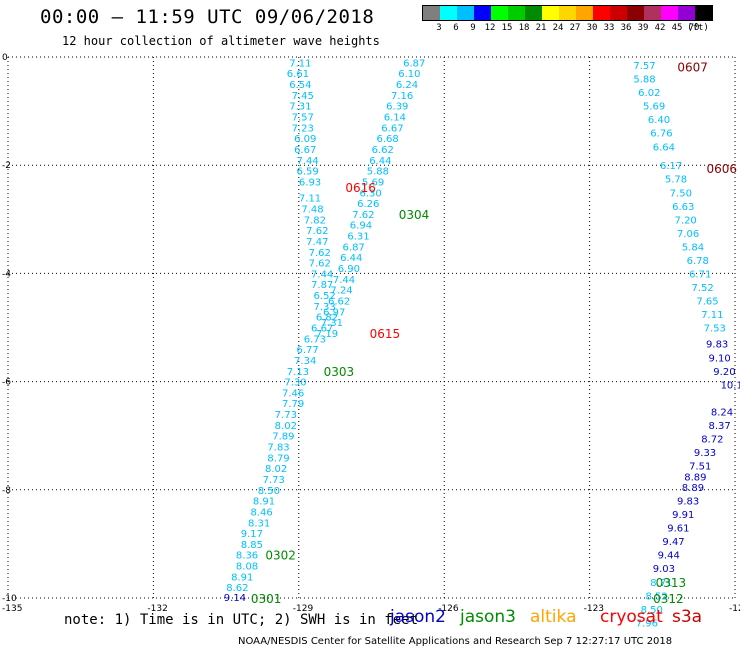 This screenshot has width=740, height=650. Describe the element at coordinates (207, 17) in the screenshot. I see `map-title: 00:00 – 11:59 UTC 09/06/2018` at that location.